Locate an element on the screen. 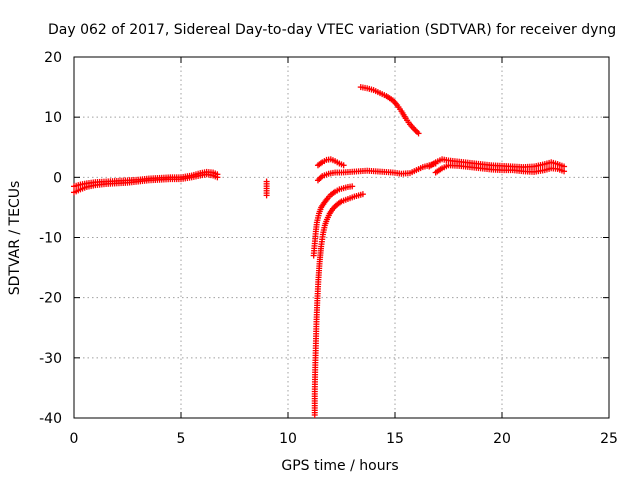 The width and height of the screenshot is (640, 480). y-axis-label: SDTVAR / TECUs is located at coordinates (15, 238).